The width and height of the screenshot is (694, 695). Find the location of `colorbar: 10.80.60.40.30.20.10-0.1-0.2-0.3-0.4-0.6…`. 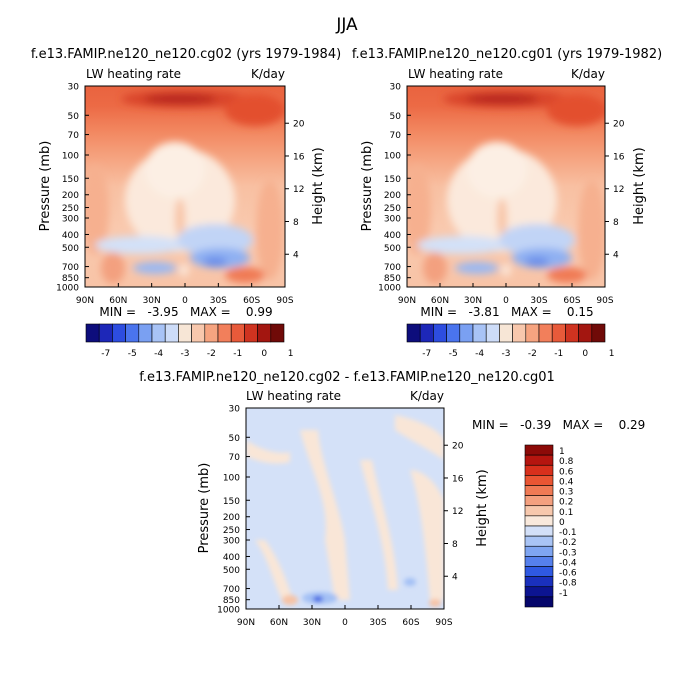

colorbar: 10.80.60.40.30.20.10-0.1-0.2-0.3-0.4-0.6… is located at coordinates (550, 526).